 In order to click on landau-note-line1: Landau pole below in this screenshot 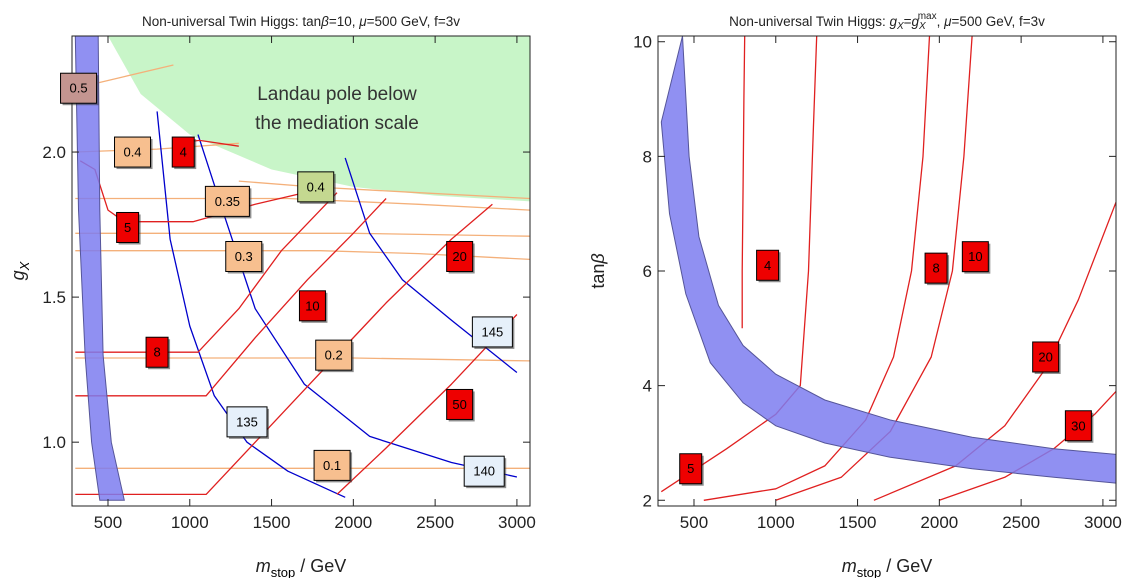, I will do `click(337, 94)`.